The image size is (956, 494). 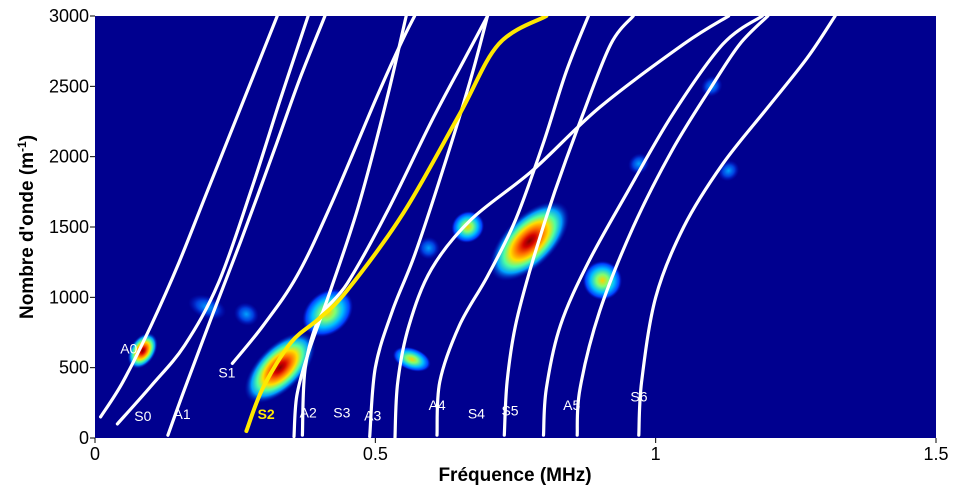 I want to click on mode-label-s4: S4, so click(x=476, y=413).